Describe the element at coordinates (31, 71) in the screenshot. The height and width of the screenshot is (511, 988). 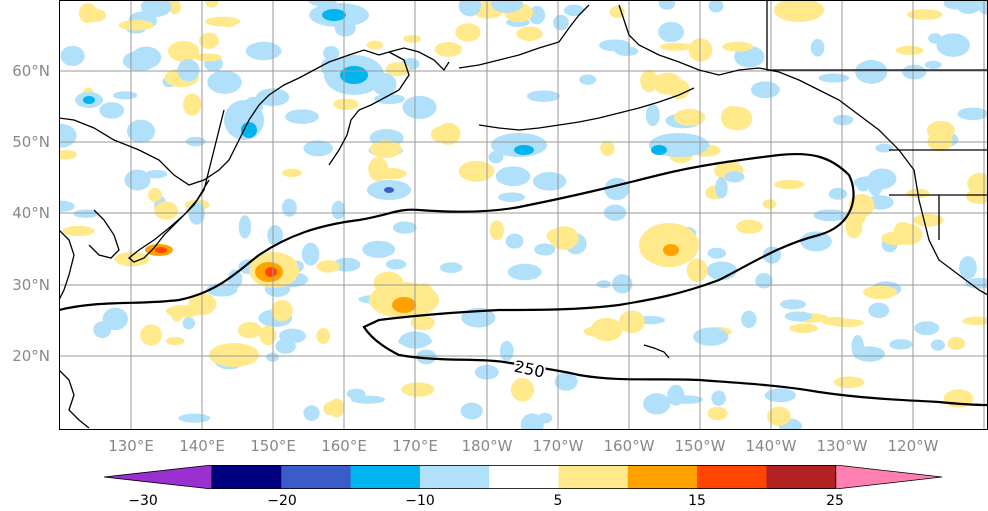
I see `lat-label-60n: 60°N` at that location.